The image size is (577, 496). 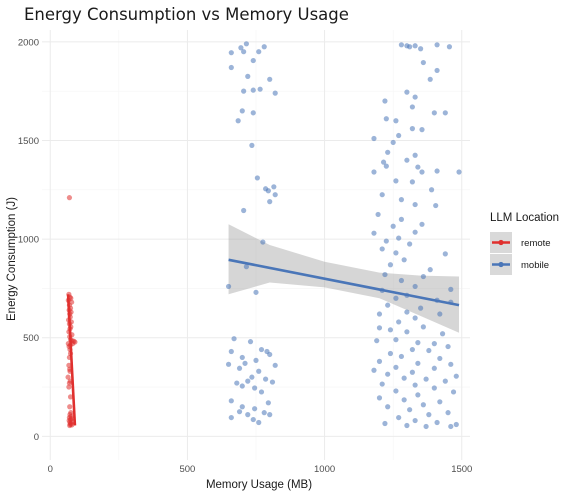 What do you see at coordinates (536, 243) in the screenshot?
I see `legend-label-remote: remote` at bounding box center [536, 243].